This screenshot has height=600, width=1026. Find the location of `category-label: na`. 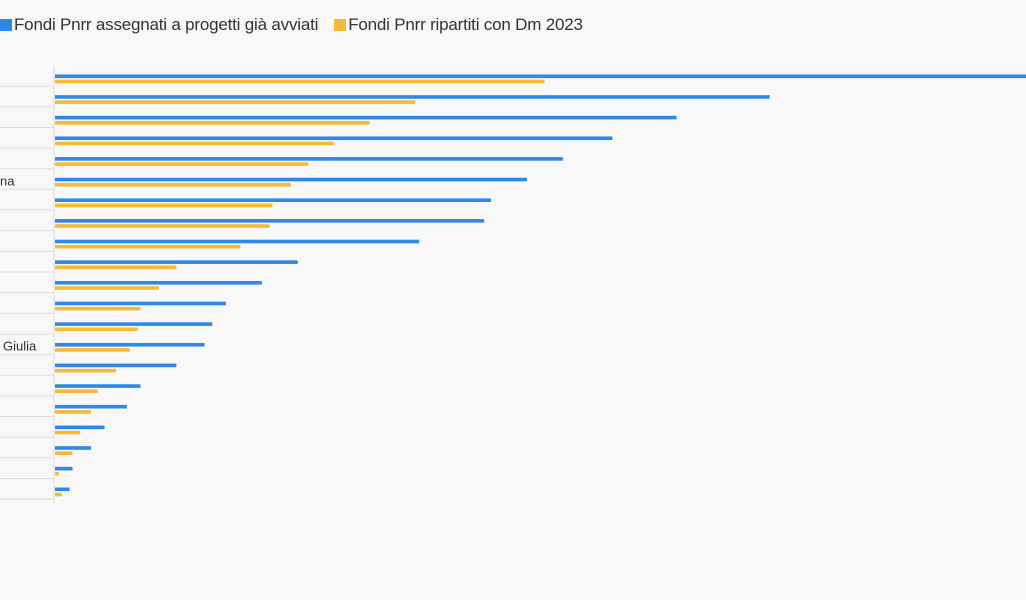

category-label: na is located at coordinates (7, 180).